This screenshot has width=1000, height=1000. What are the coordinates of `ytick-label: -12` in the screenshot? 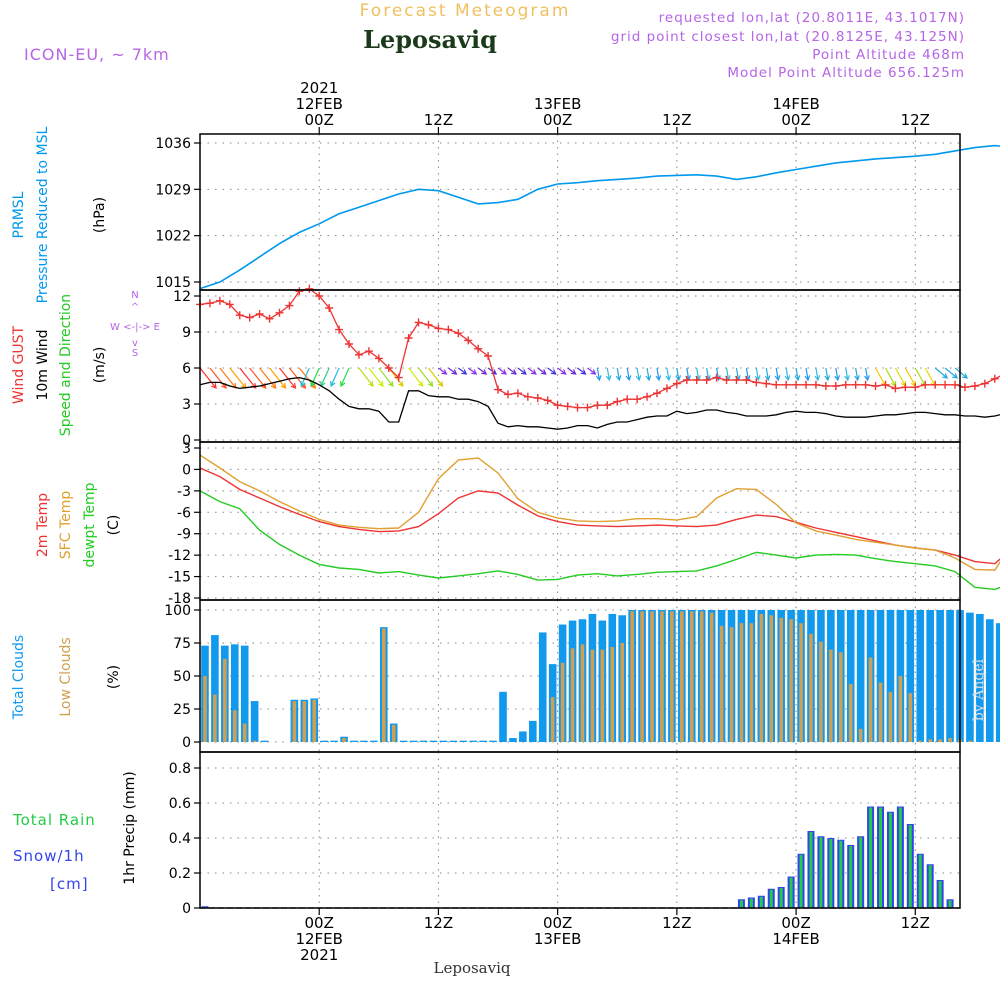 It's located at (179, 556).